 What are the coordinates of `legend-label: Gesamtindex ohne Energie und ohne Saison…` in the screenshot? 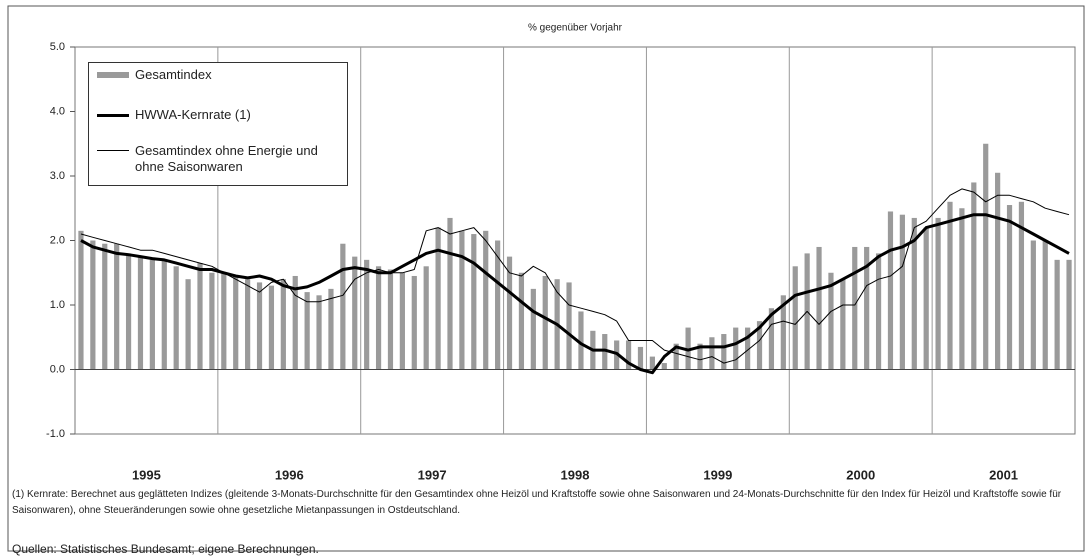 It's located at (226, 158).